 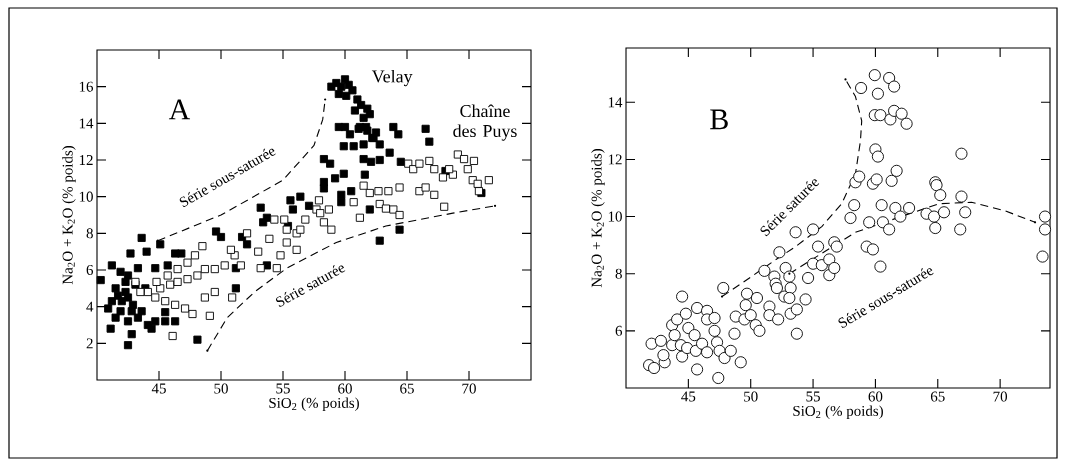 What do you see at coordinates (90, 306) in the screenshot?
I see `y-tick-label: 4` at bounding box center [90, 306].